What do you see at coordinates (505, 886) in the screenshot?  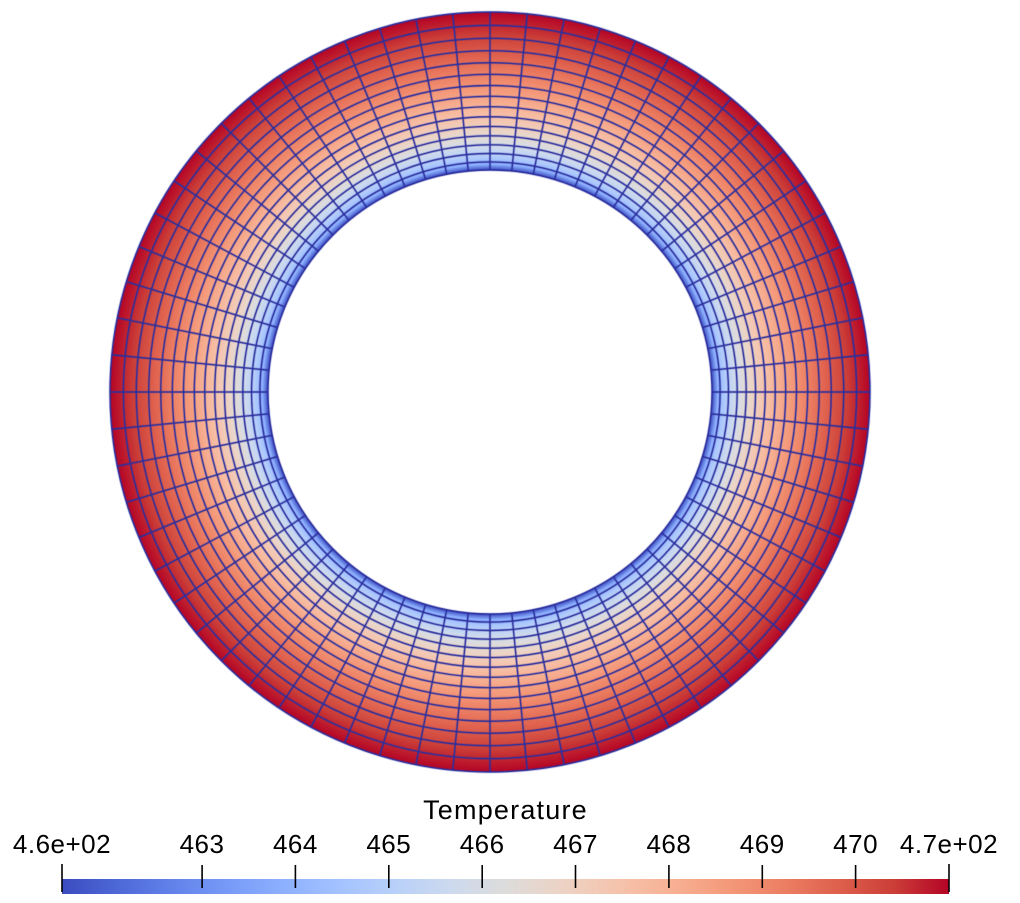 I see `colorbar-gradient` at bounding box center [505, 886].